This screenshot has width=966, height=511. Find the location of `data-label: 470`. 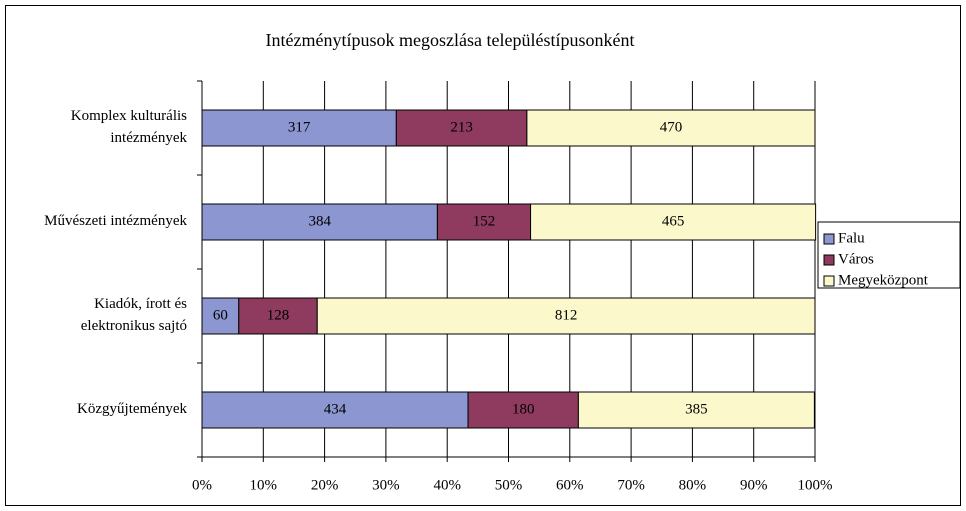

data-label: 470 is located at coordinates (671, 127).